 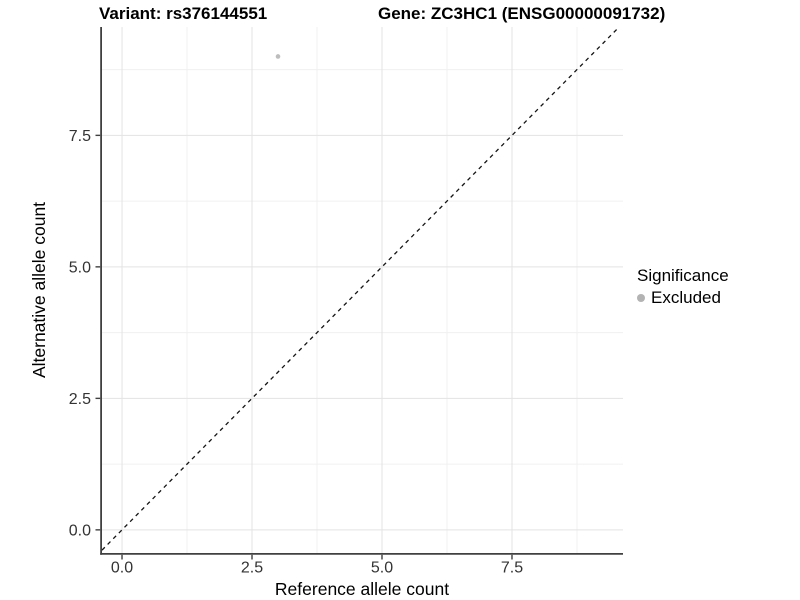 I want to click on y-tick-label: 7.5, so click(x=80, y=136).